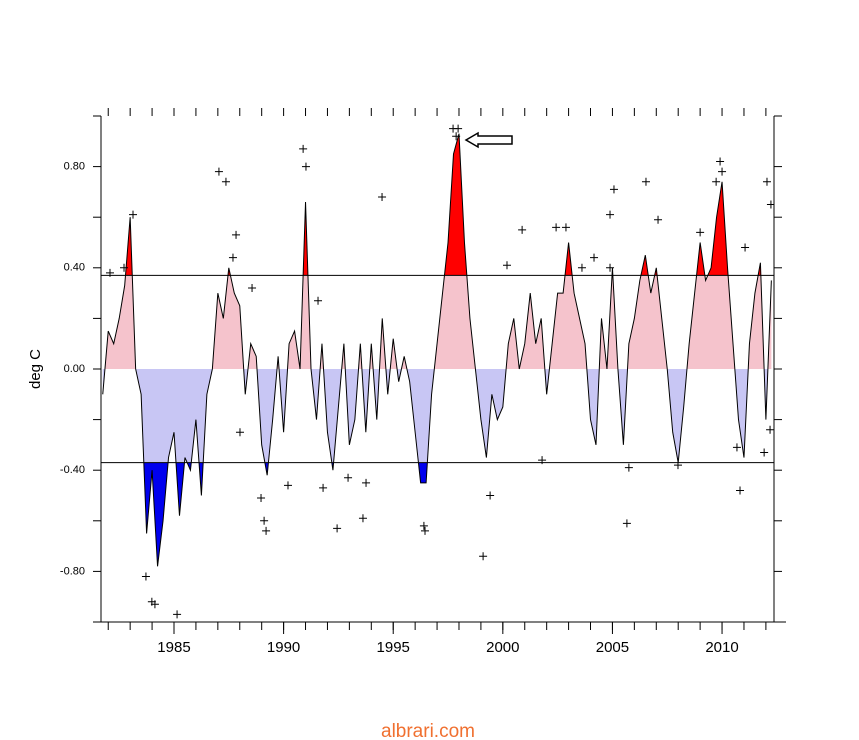  Describe the element at coordinates (74, 369) in the screenshot. I see `y-tick-label: 0.00` at that location.